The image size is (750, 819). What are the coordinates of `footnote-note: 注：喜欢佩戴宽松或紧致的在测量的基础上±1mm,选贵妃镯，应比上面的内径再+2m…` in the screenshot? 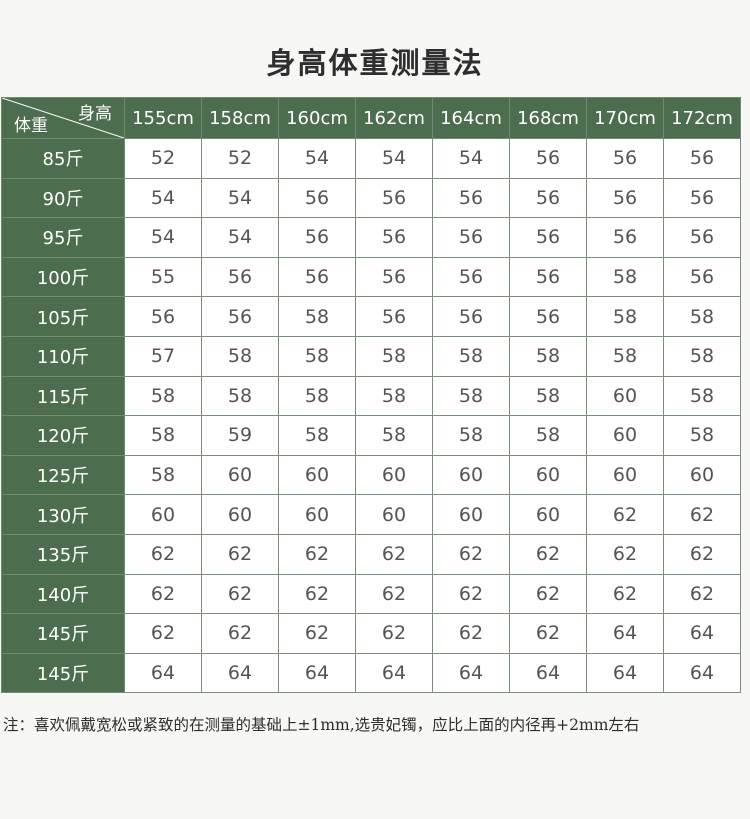 It's located at (321, 725).